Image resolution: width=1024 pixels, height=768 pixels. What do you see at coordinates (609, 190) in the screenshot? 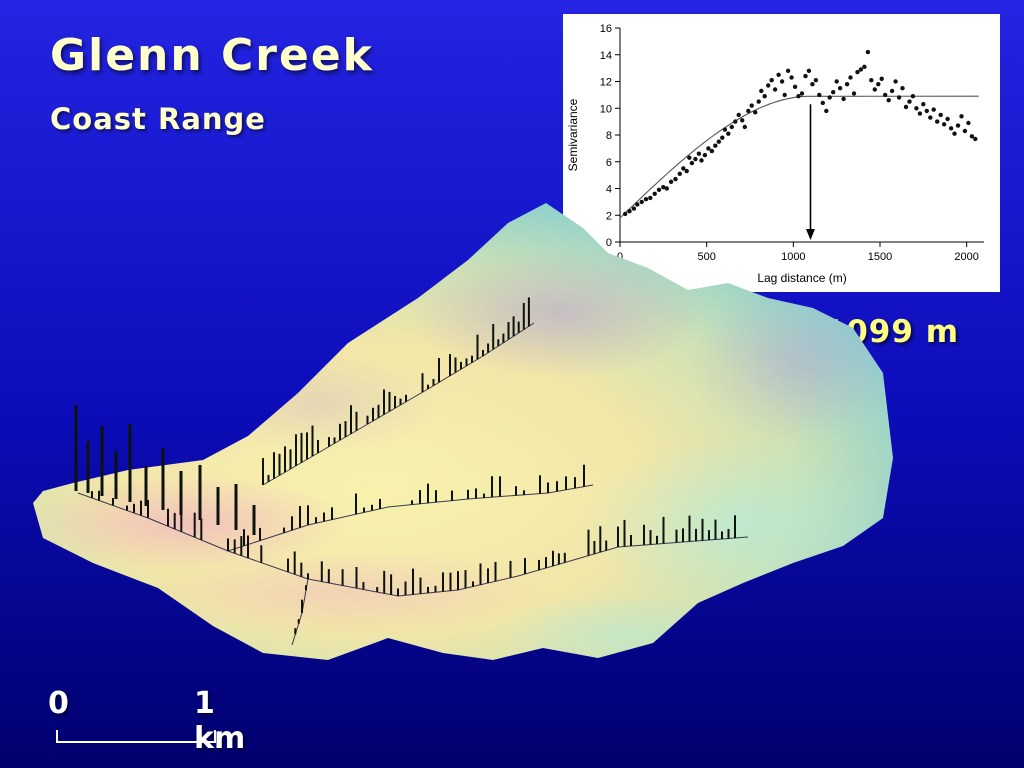
I see `svg-text: 4` at bounding box center [609, 190].